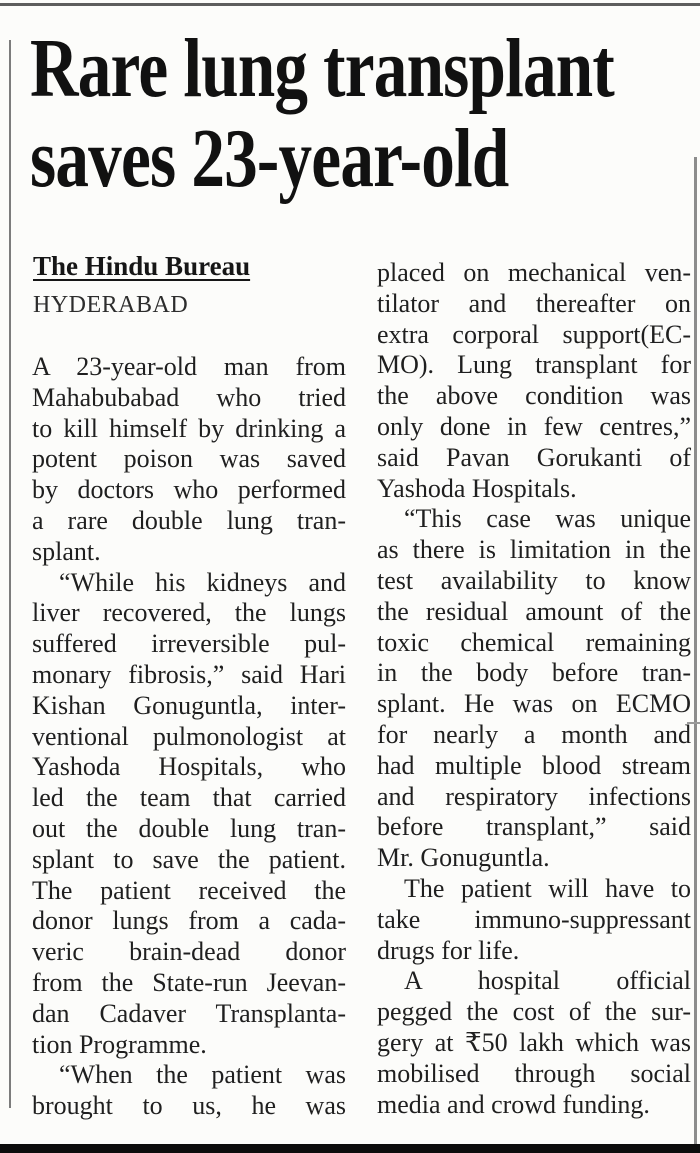 This screenshot has height=1153, width=700. Describe the element at coordinates (189, 644) in the screenshot. I see `body-line: suffered irreversible pul-` at that location.